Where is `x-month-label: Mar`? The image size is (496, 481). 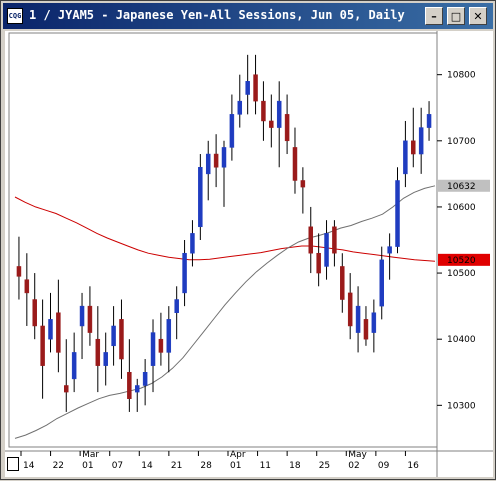
x-month-label: Mar is located at coordinates (90, 455).